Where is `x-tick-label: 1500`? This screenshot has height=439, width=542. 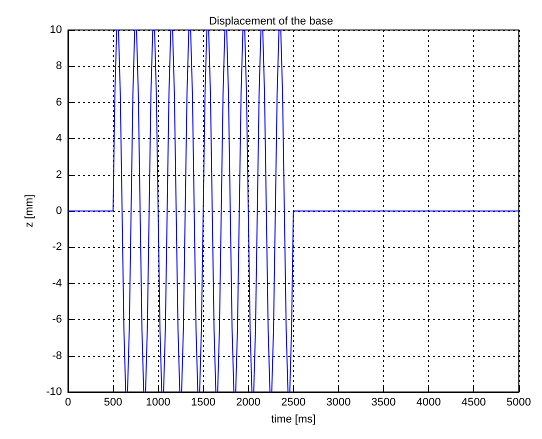
x-tick-label: 1500 is located at coordinates (203, 402).